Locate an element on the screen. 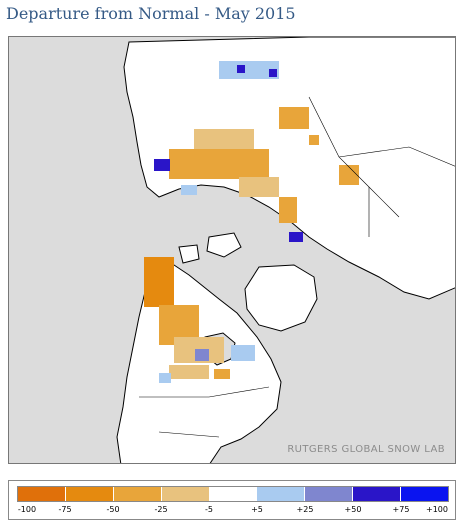 The width and height of the screenshot is (462, 528). legend-tick-label: +75 is located at coordinates (401, 509).